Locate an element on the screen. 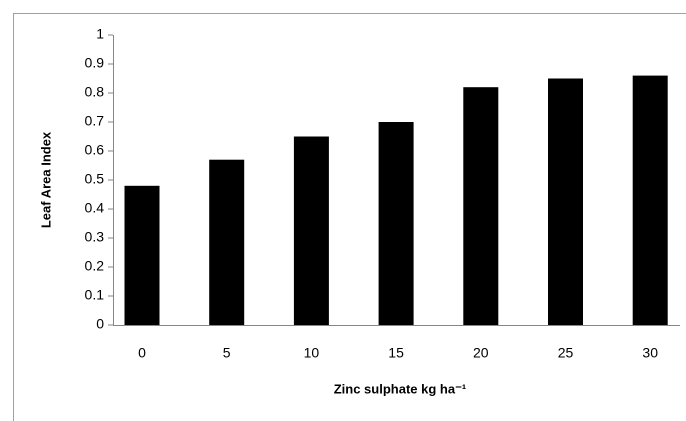  x-tick-label: 10 is located at coordinates (312, 353).